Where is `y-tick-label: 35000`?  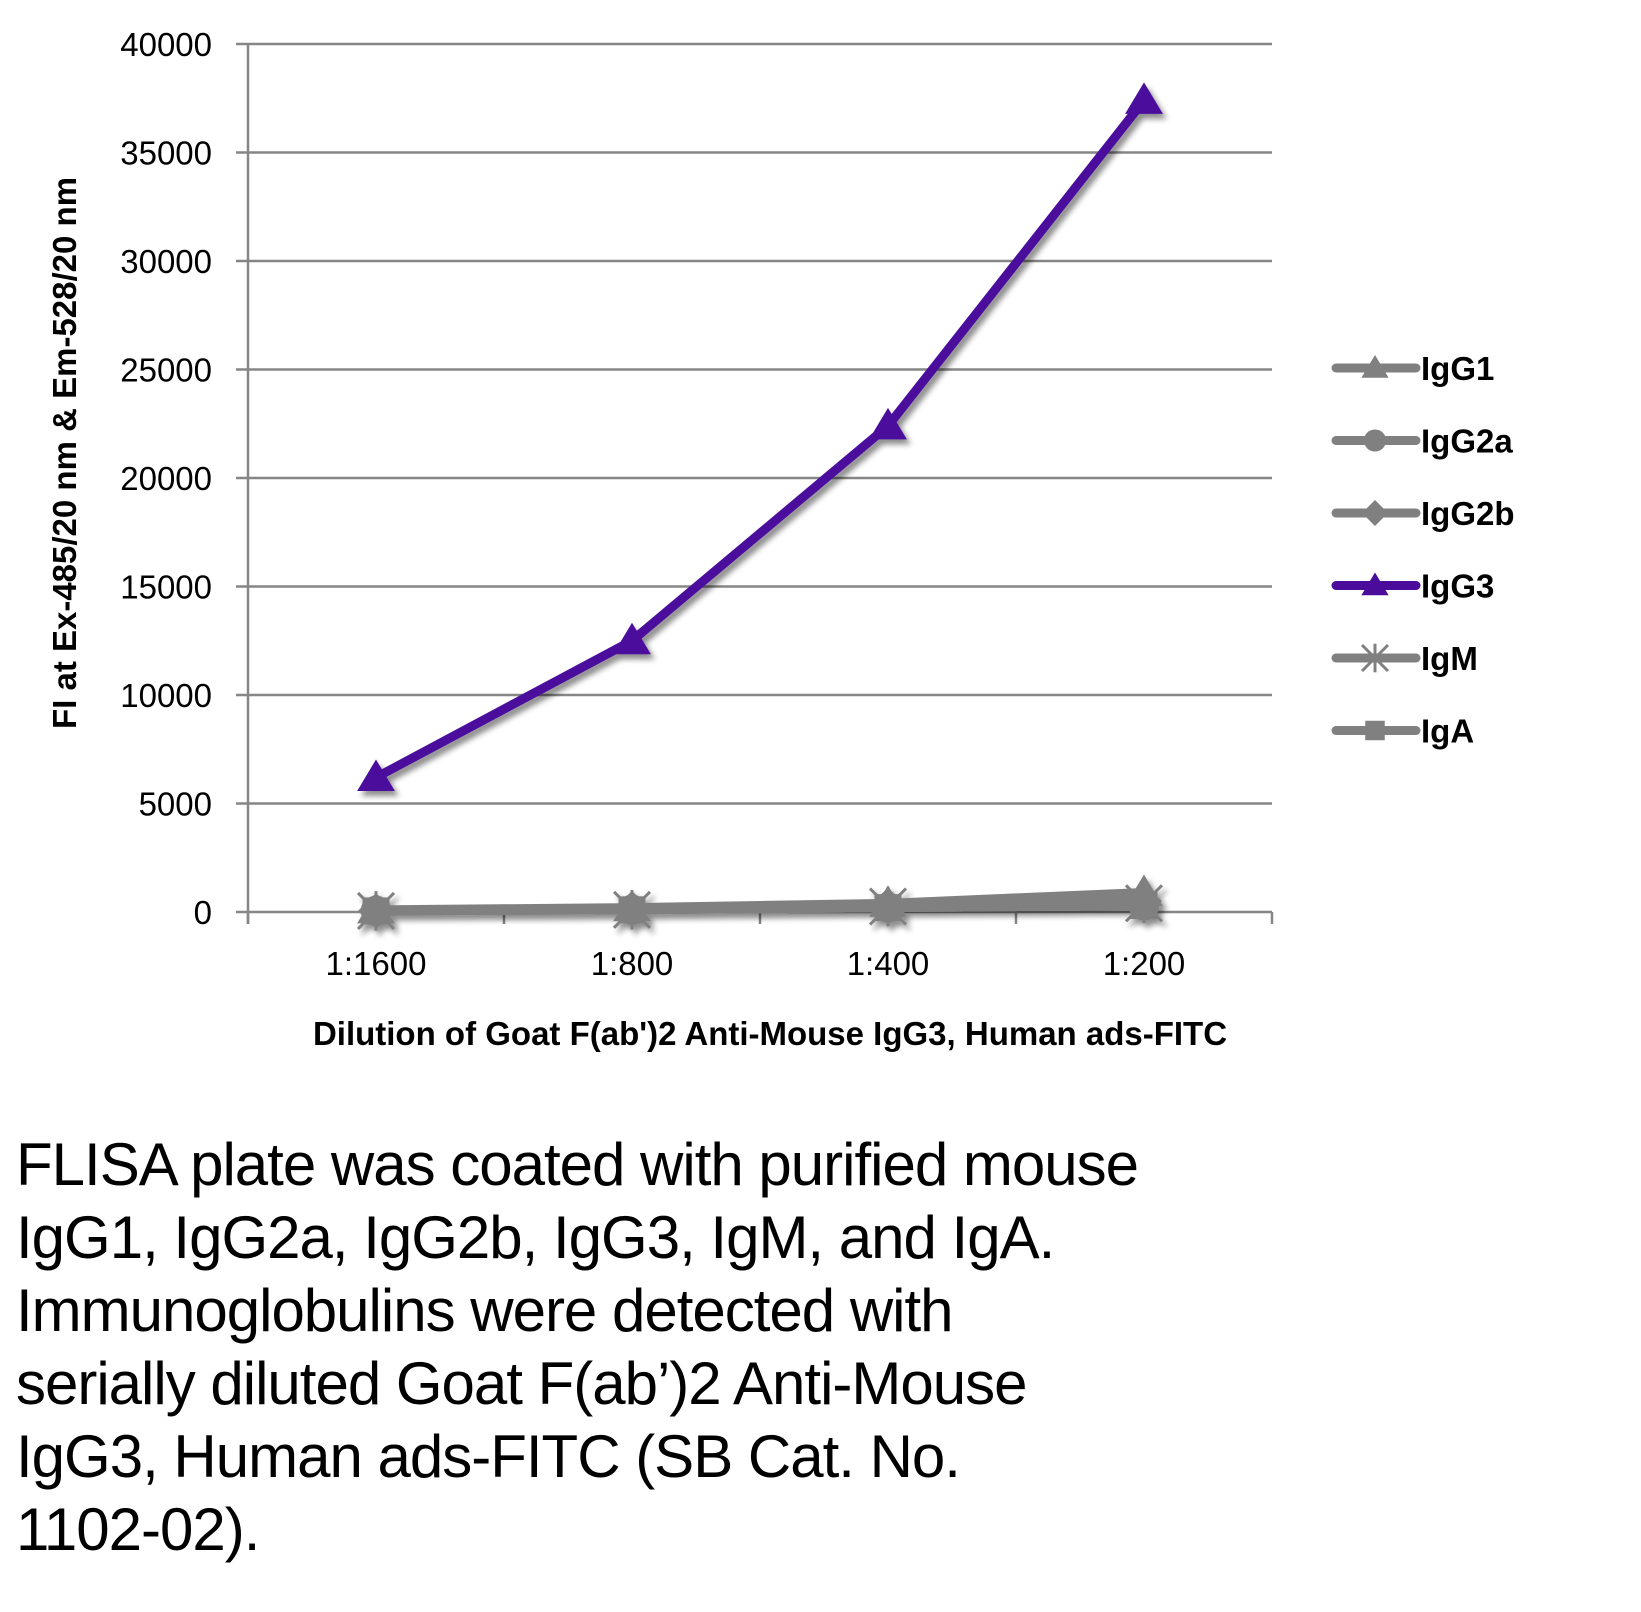 y-tick-label: 35000 is located at coordinates (166, 153).